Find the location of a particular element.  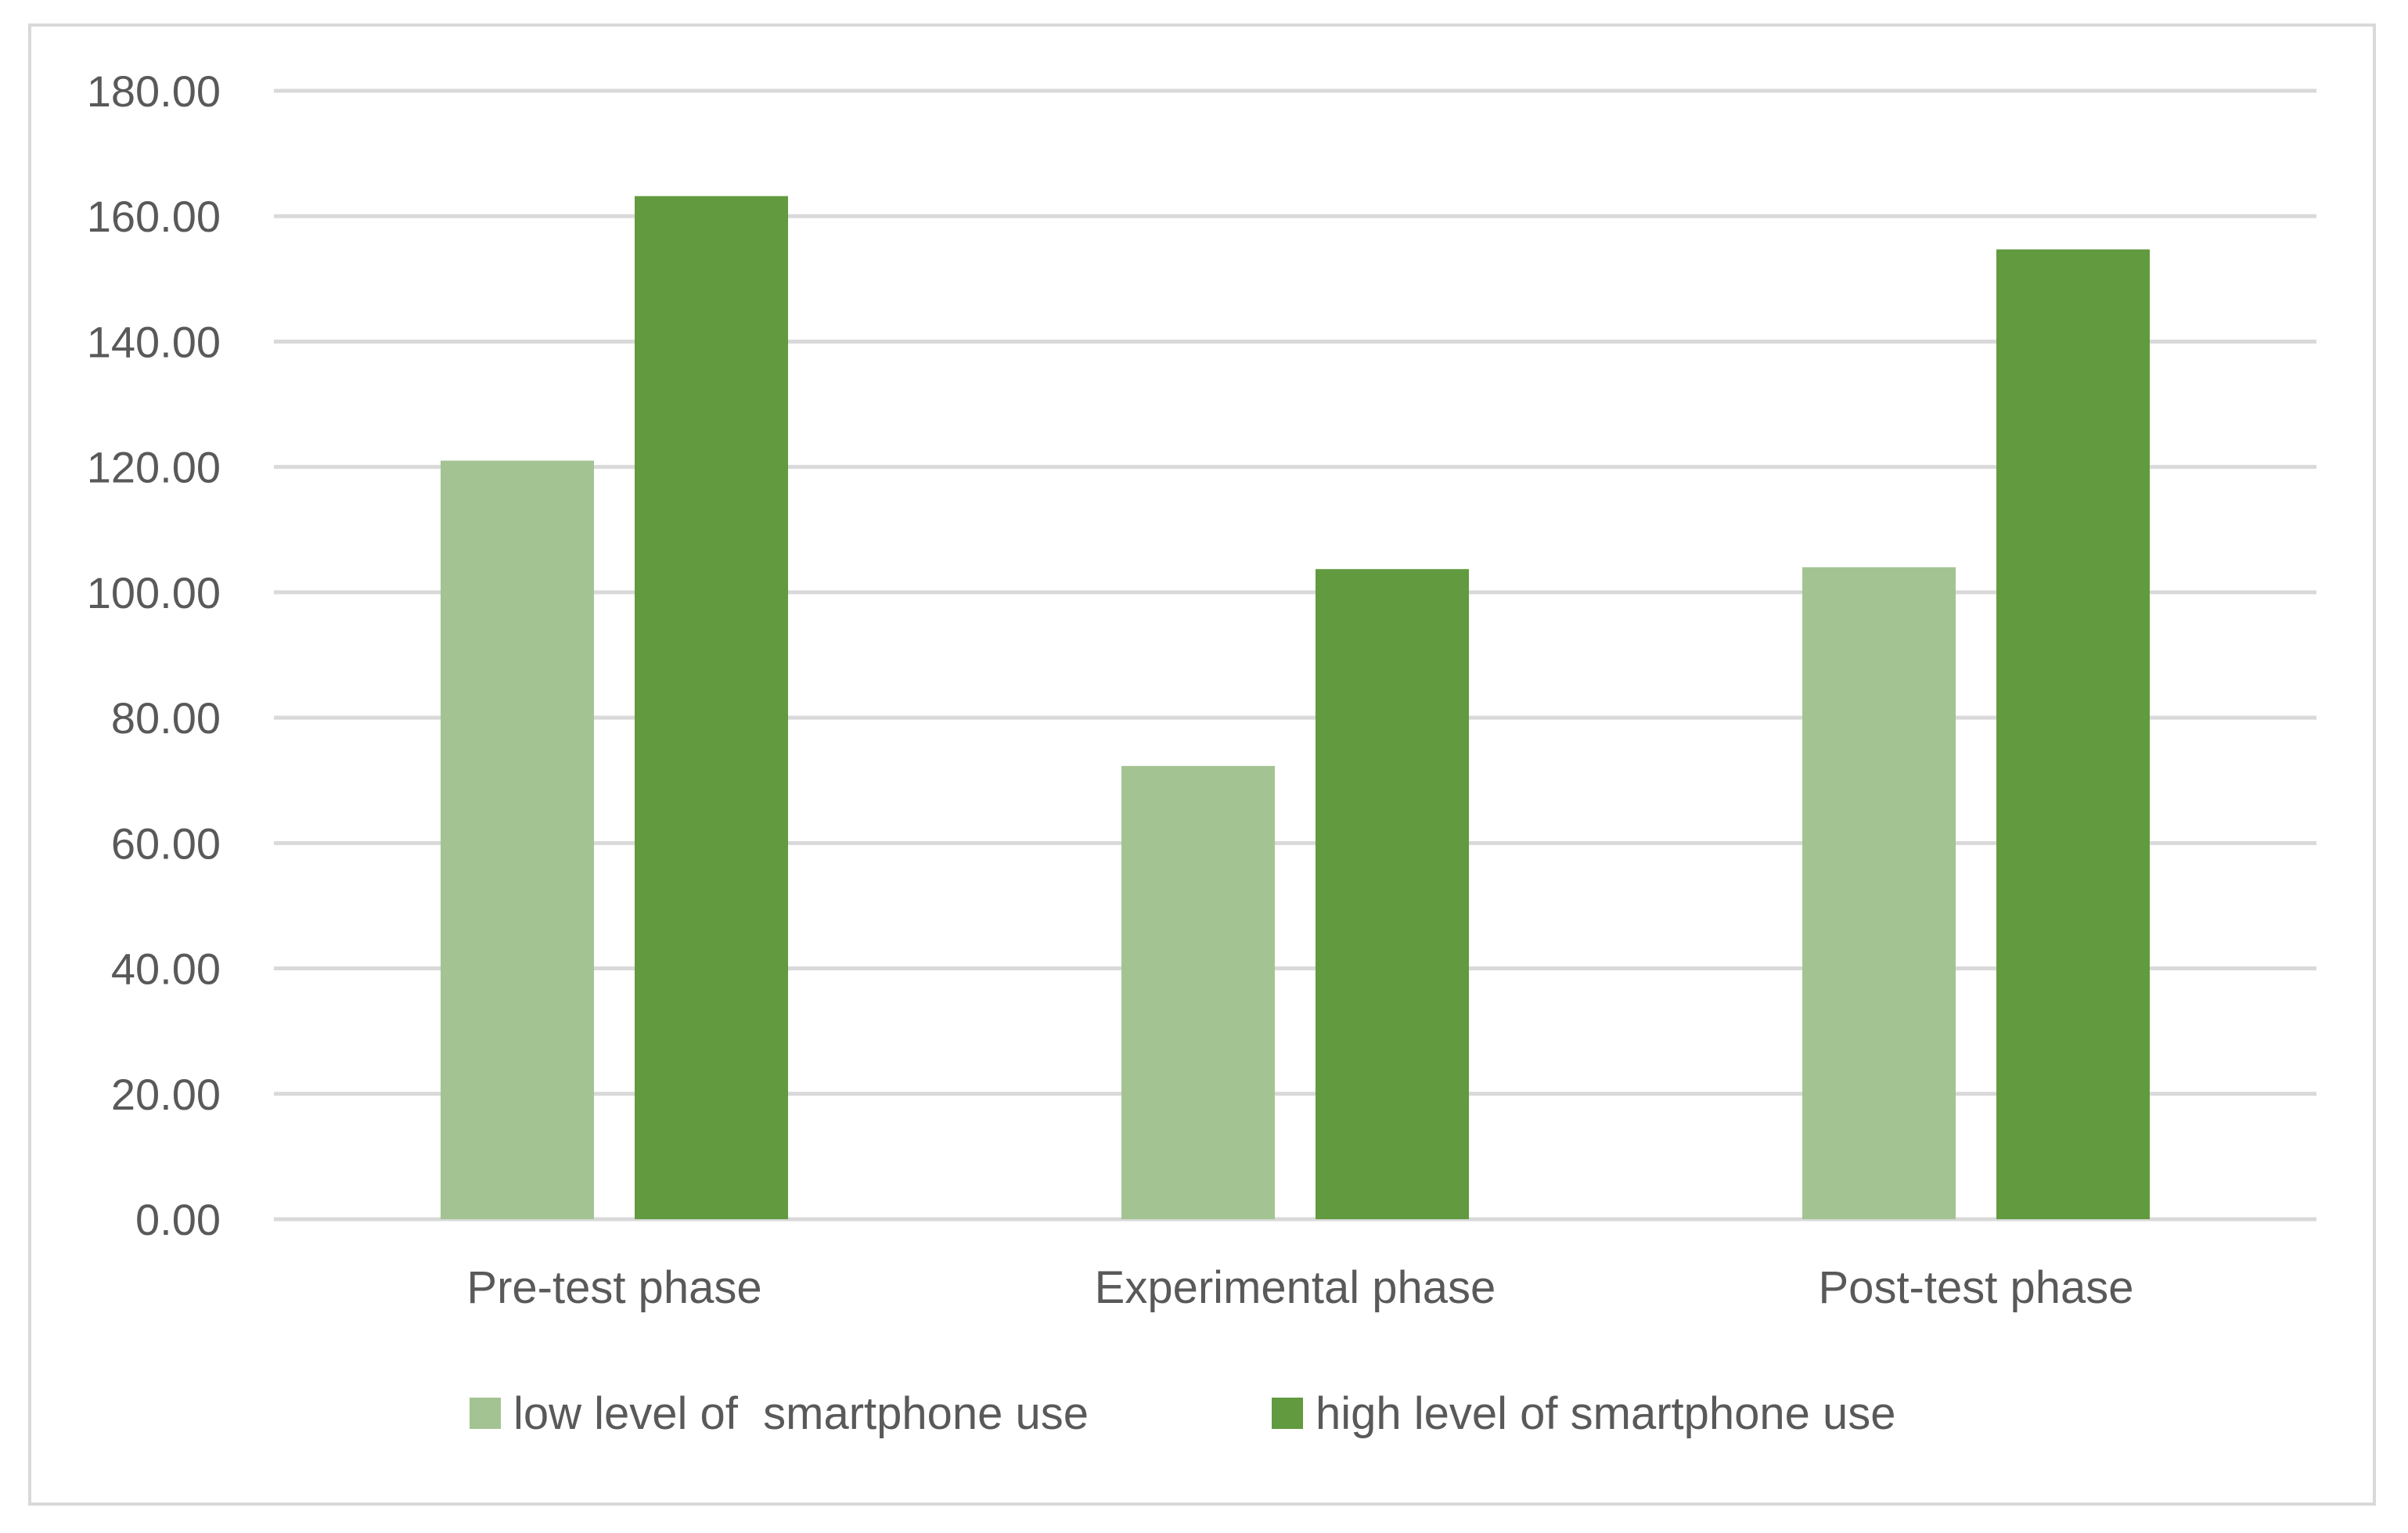

y-tick-label: 20.00 is located at coordinates (166, 1095).